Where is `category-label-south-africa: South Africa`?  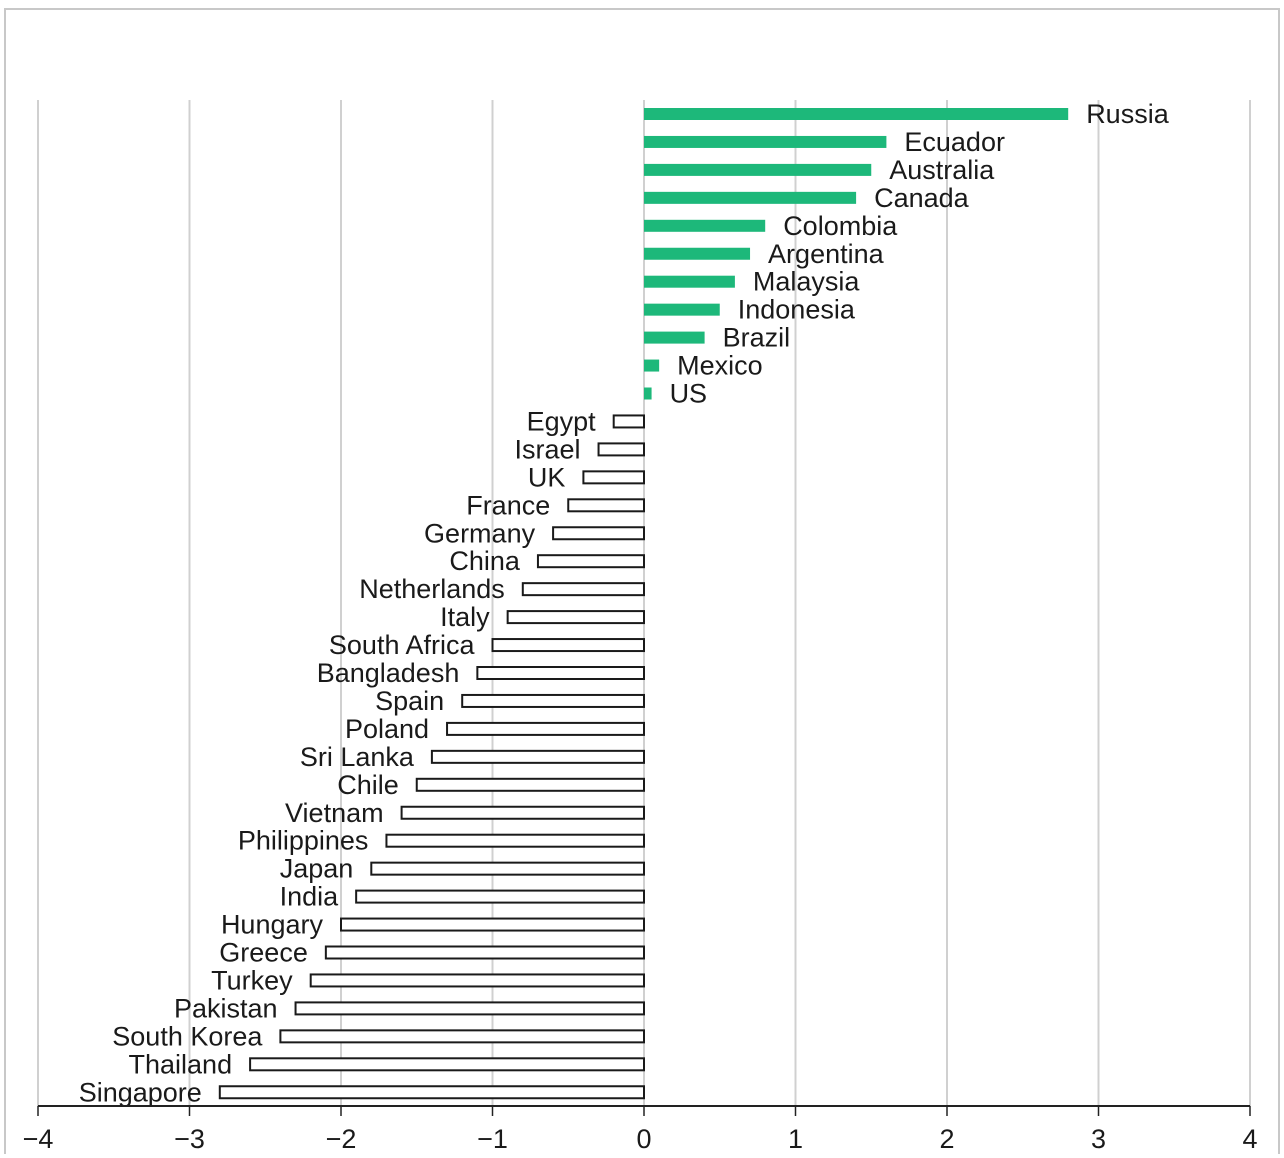 category-label-south-africa: South Africa is located at coordinates (402, 645).